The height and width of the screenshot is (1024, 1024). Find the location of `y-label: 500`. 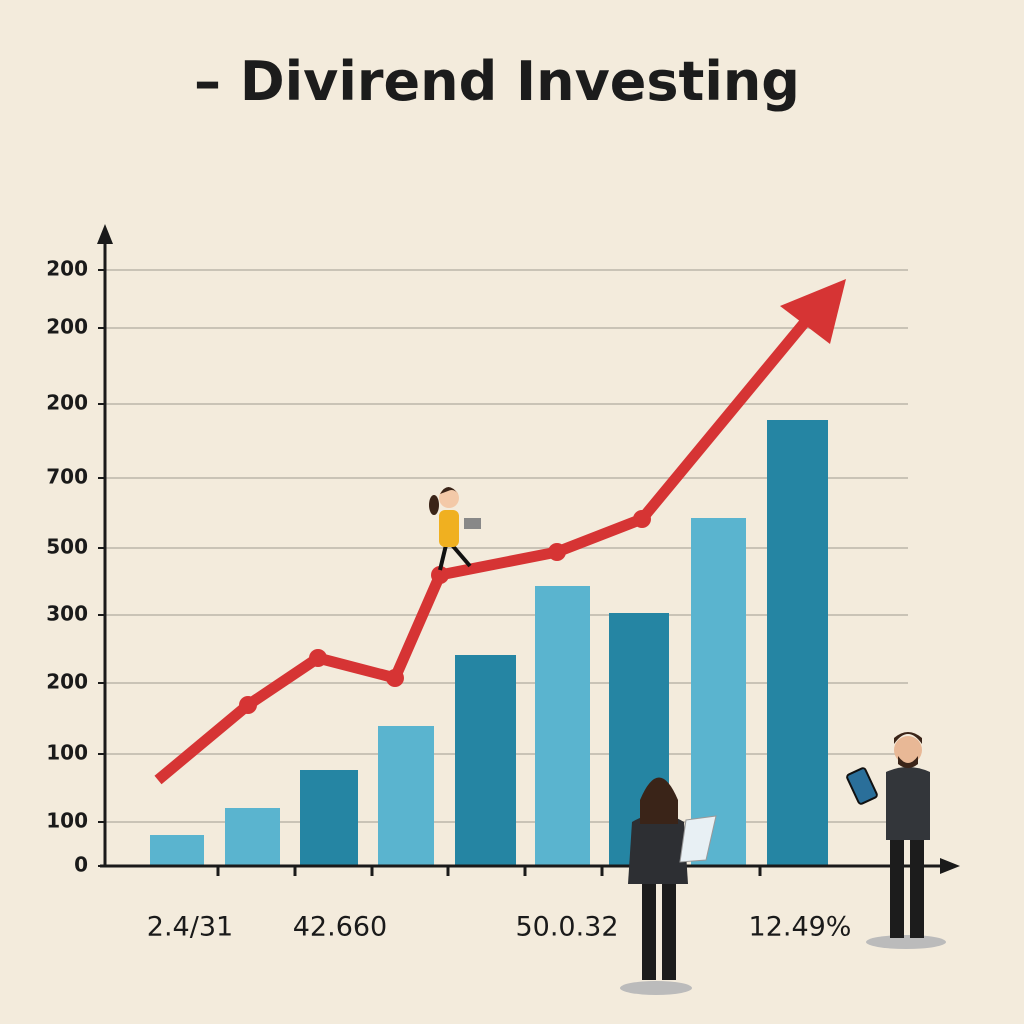

y-label: 500 is located at coordinates (67, 547).